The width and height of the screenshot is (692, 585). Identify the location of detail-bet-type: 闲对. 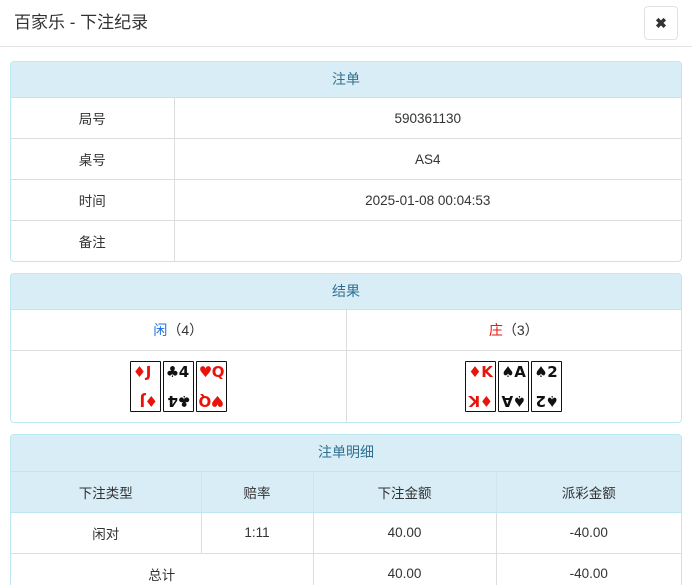
(106, 532).